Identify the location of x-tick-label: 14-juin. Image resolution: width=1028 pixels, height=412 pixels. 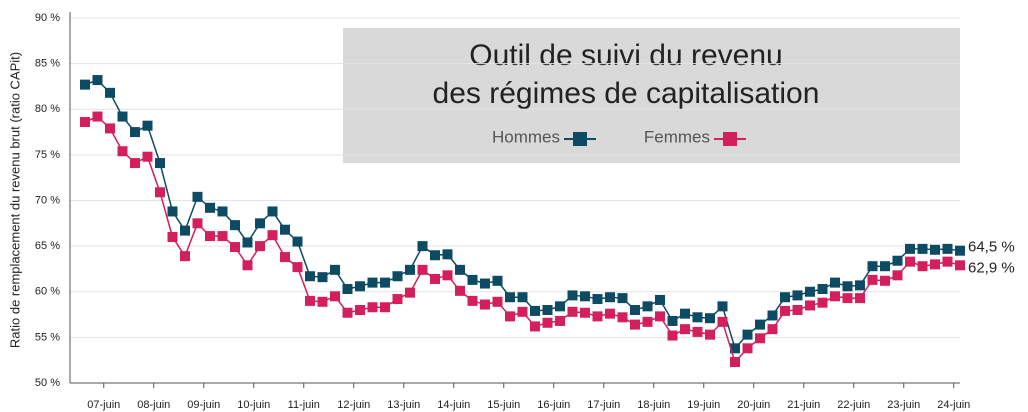
(453, 405).